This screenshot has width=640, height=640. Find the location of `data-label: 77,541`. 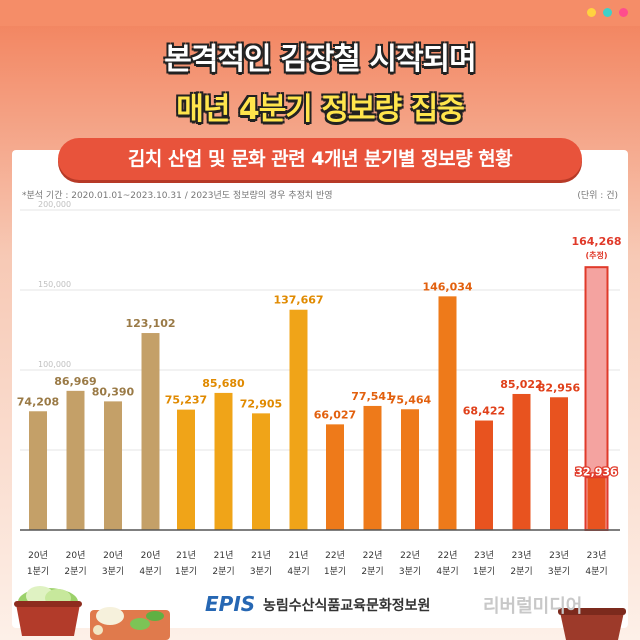

data-label: 77,541 is located at coordinates (372, 396).